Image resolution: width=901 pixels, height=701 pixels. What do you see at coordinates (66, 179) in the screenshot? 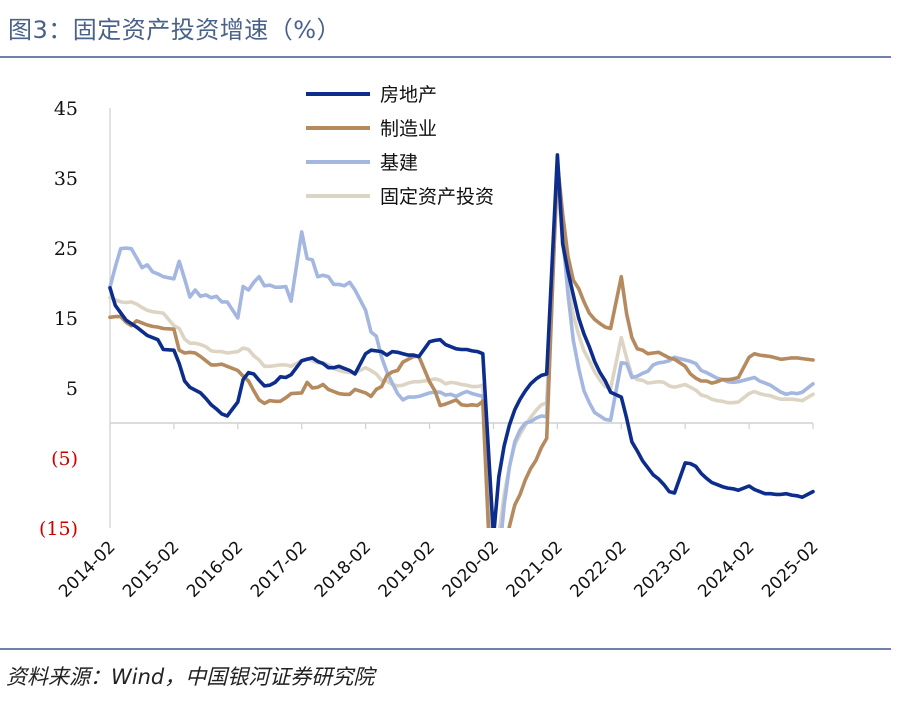
I see `y-tick-label: 35` at bounding box center [66, 179].